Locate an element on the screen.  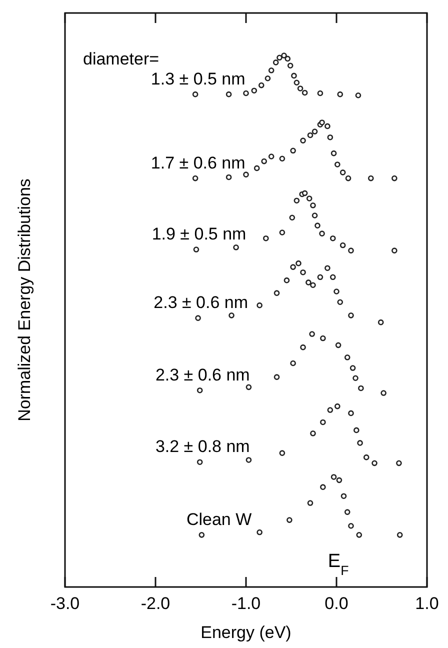
series-label: 3.2 ± 0.8 nm is located at coordinates (202, 446).